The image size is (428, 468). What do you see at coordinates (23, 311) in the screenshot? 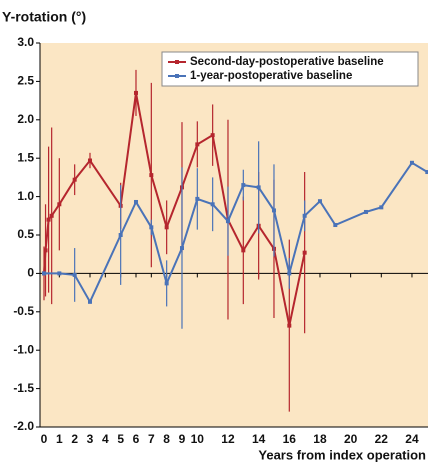
I see `y-tick-label: -0.5` at bounding box center [23, 311].